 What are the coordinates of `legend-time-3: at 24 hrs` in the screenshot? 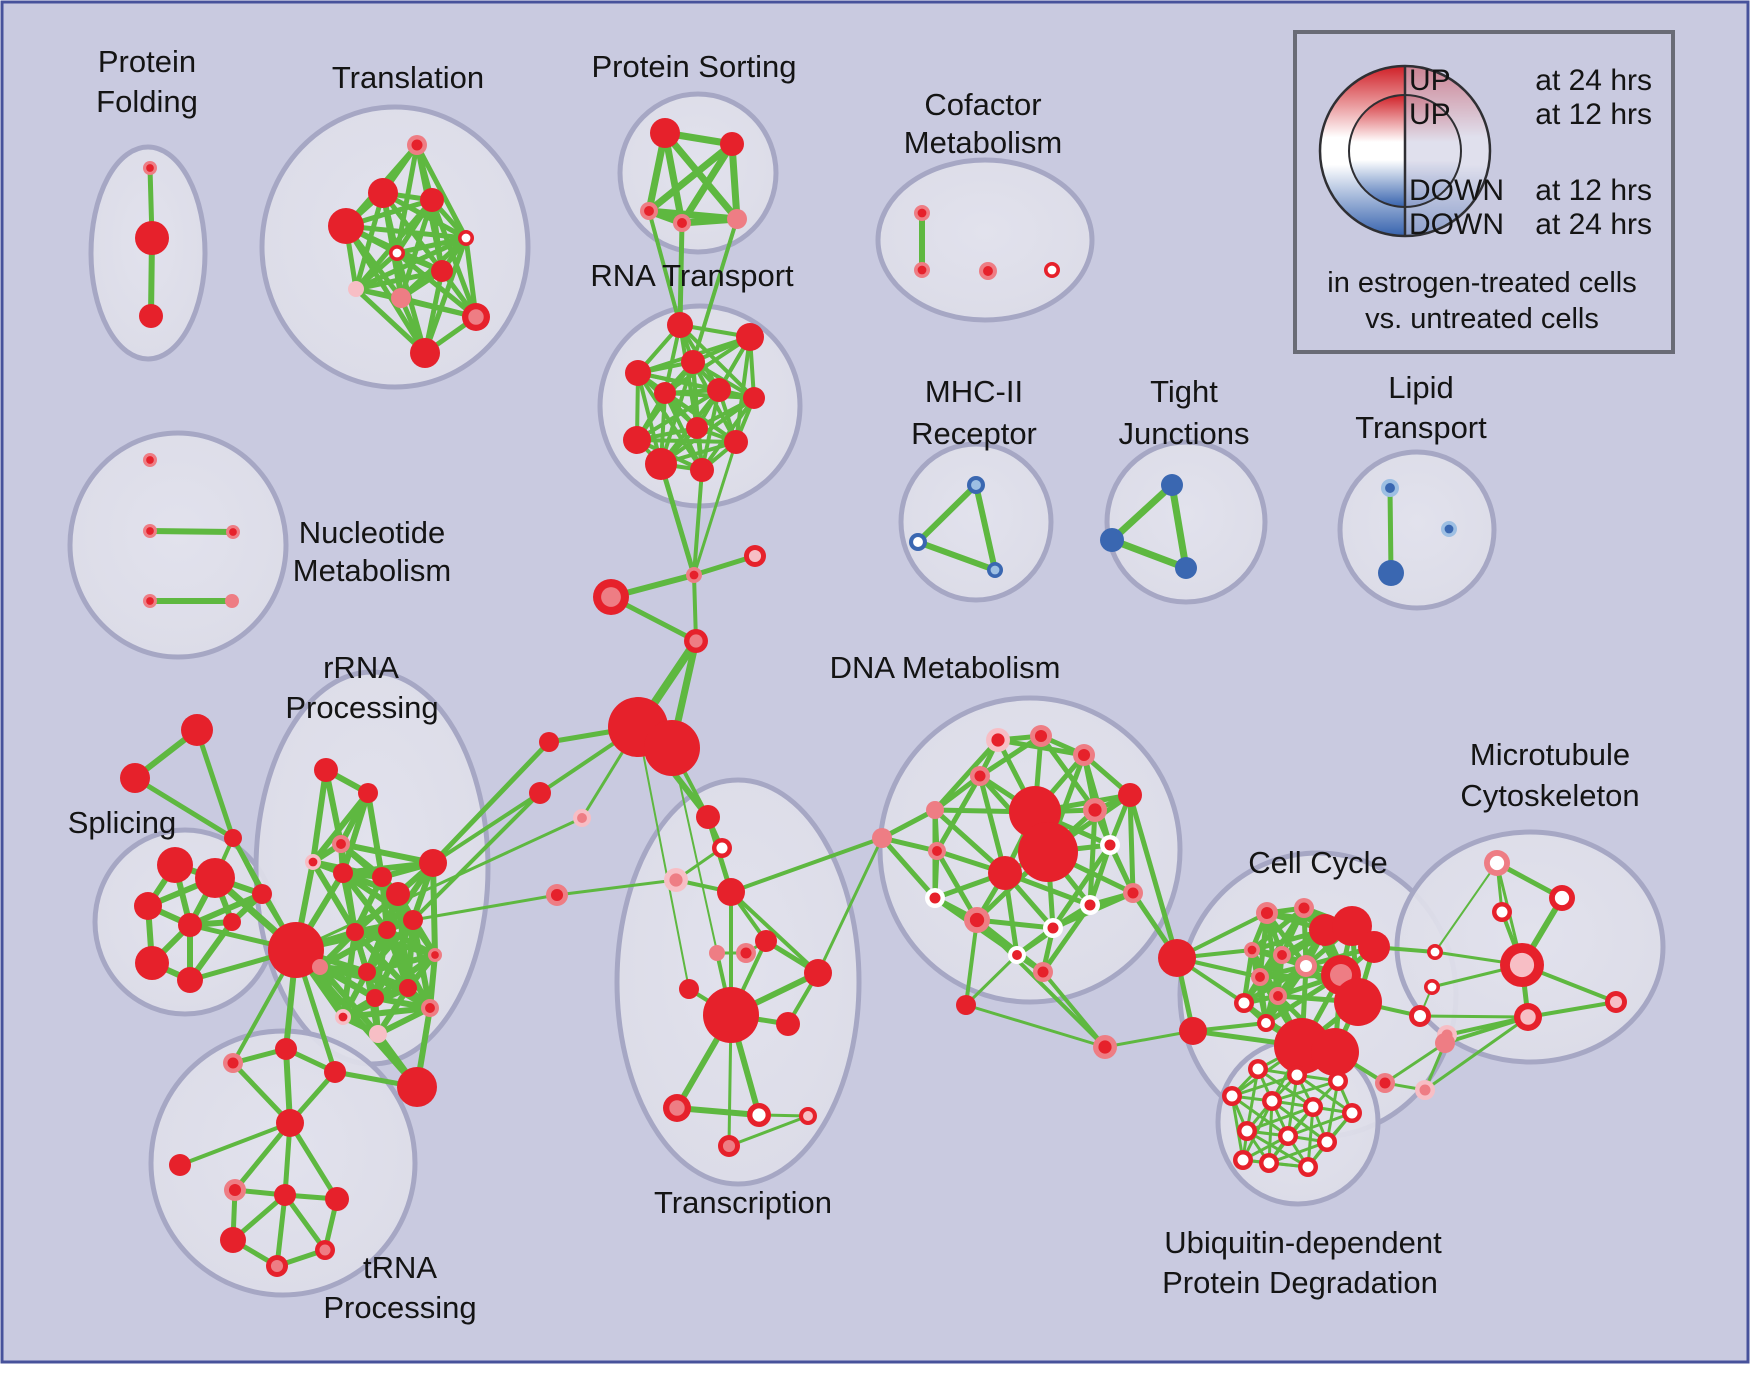 It's located at (1593, 224).